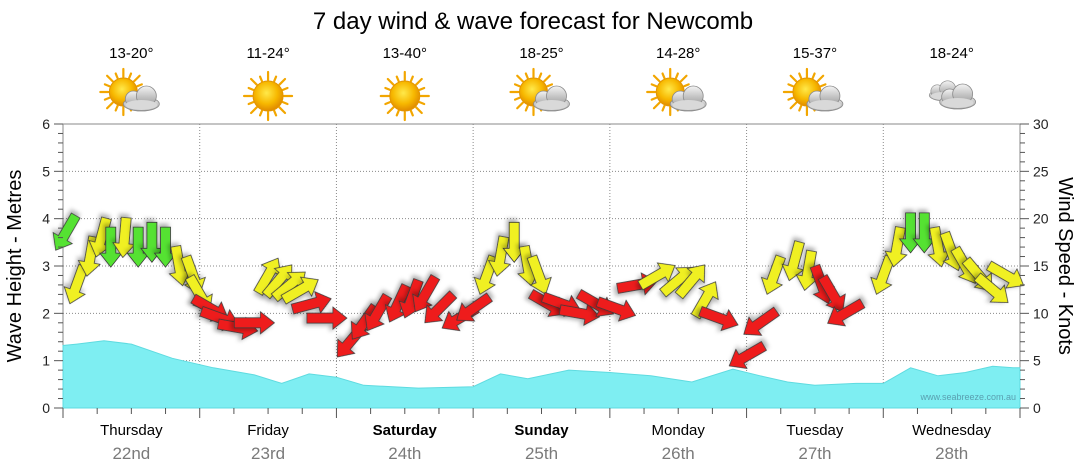 This screenshot has height=475, width=1080. What do you see at coordinates (46, 219) in the screenshot?
I see `y-left-tick-label: 4` at bounding box center [46, 219].